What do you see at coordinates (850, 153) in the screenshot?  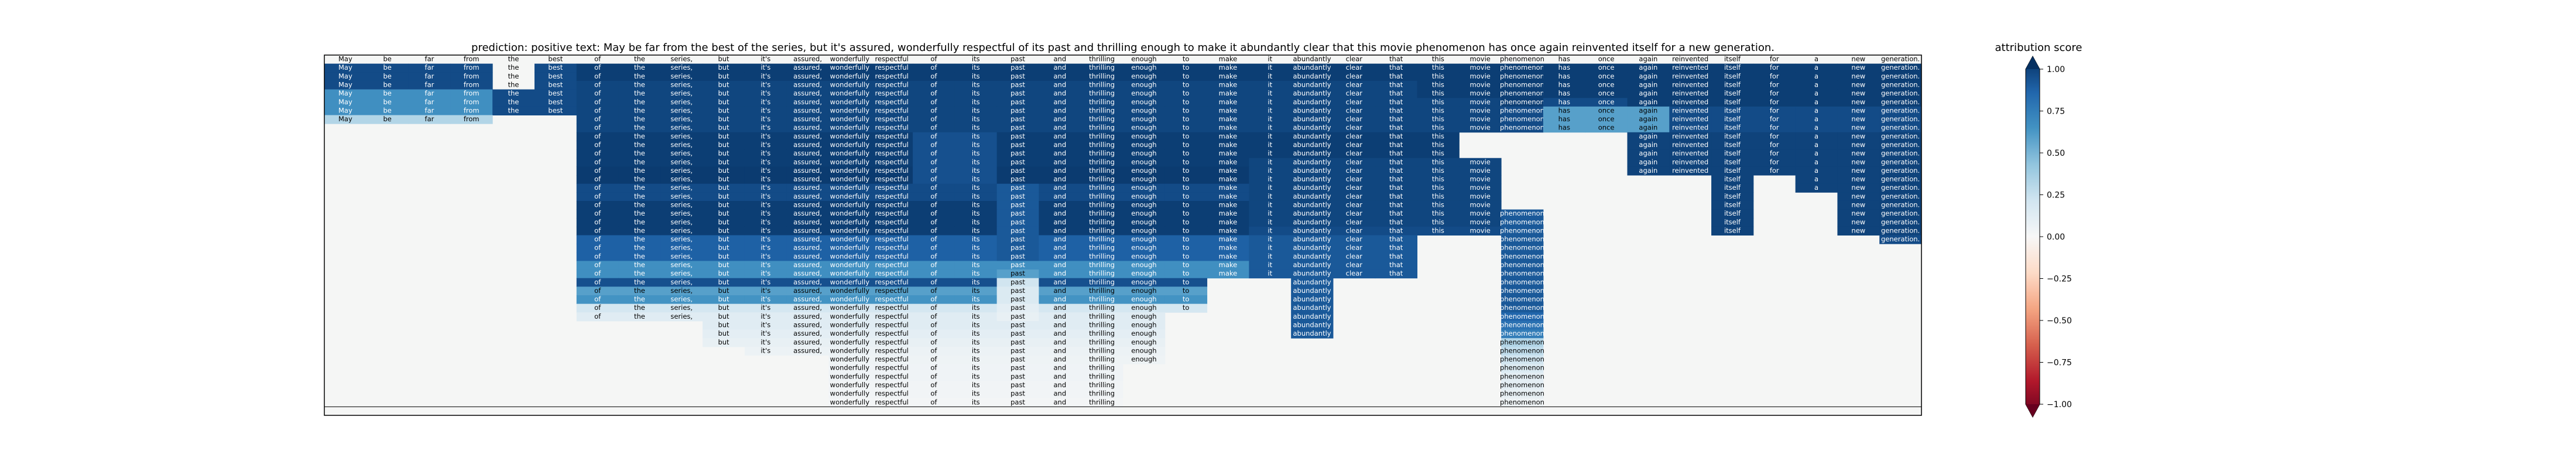 I see `cell-token-label: wonderfully` at bounding box center [850, 153].